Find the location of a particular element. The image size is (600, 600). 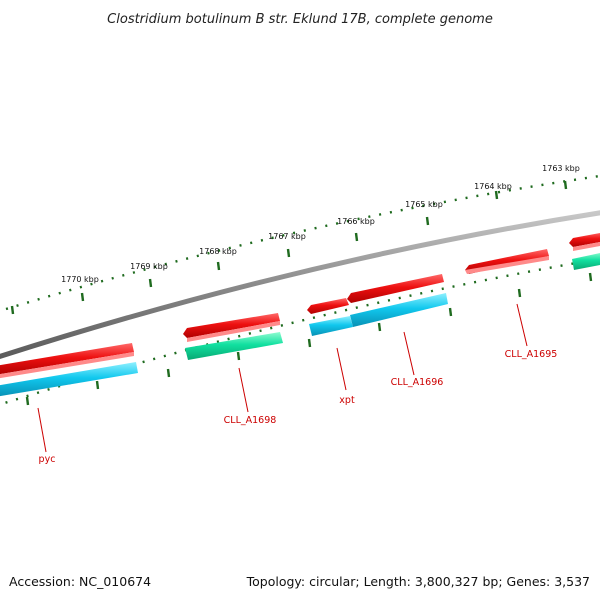

gene-label-cll-a1698: CLL_A1698 is located at coordinates (250, 420).